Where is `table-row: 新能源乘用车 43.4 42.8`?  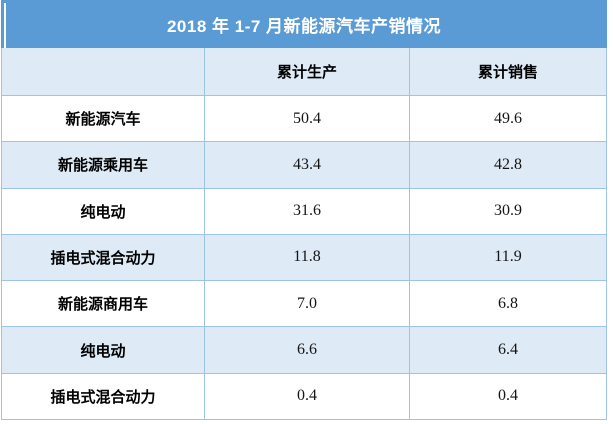 table-row: 新能源乘用车 43.4 42.8 is located at coordinates (304, 164).